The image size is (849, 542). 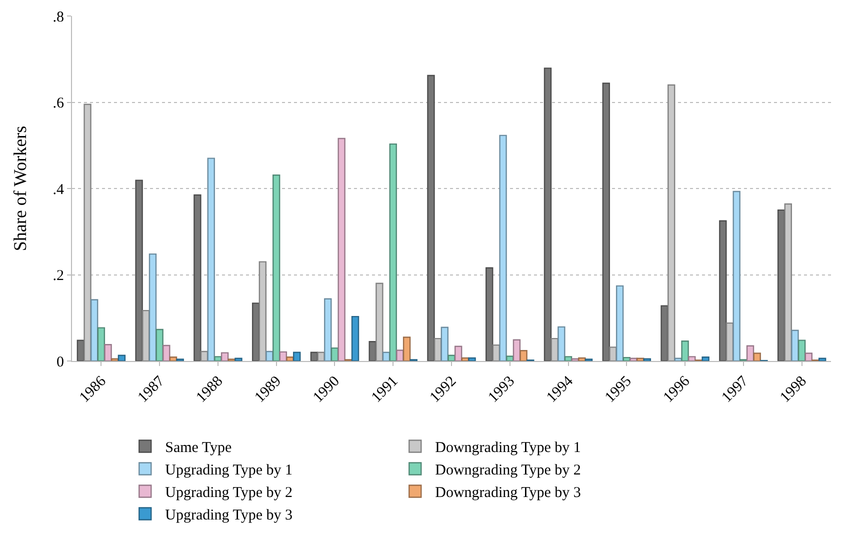 What do you see at coordinates (198, 448) in the screenshot?
I see `legend-label: Same Type` at bounding box center [198, 448].